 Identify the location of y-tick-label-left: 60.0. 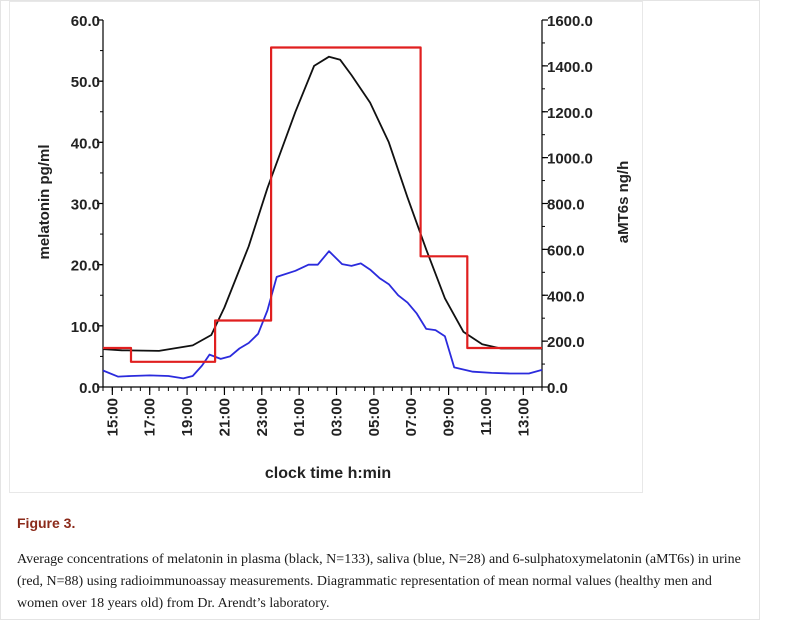
(85, 21).